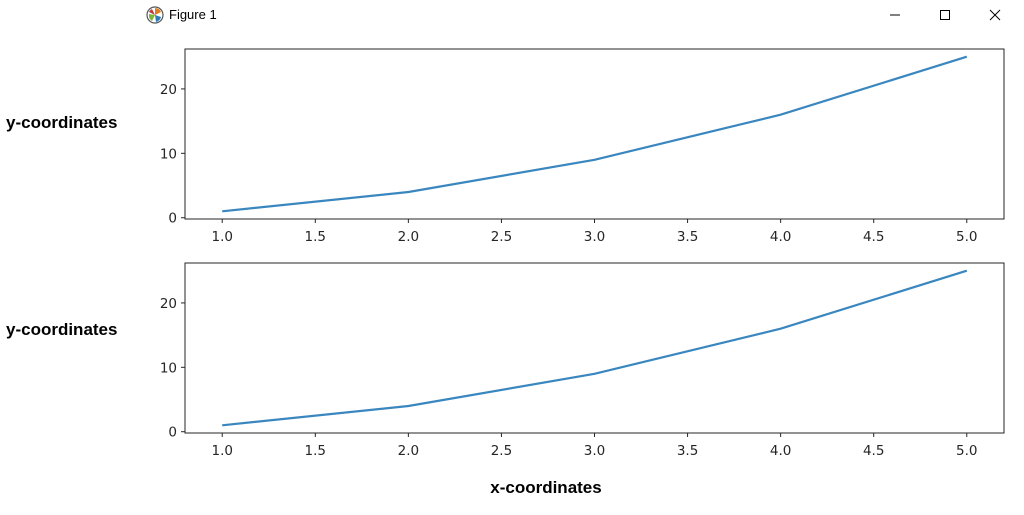  I want to click on minimize-icon, so click(895, 15).